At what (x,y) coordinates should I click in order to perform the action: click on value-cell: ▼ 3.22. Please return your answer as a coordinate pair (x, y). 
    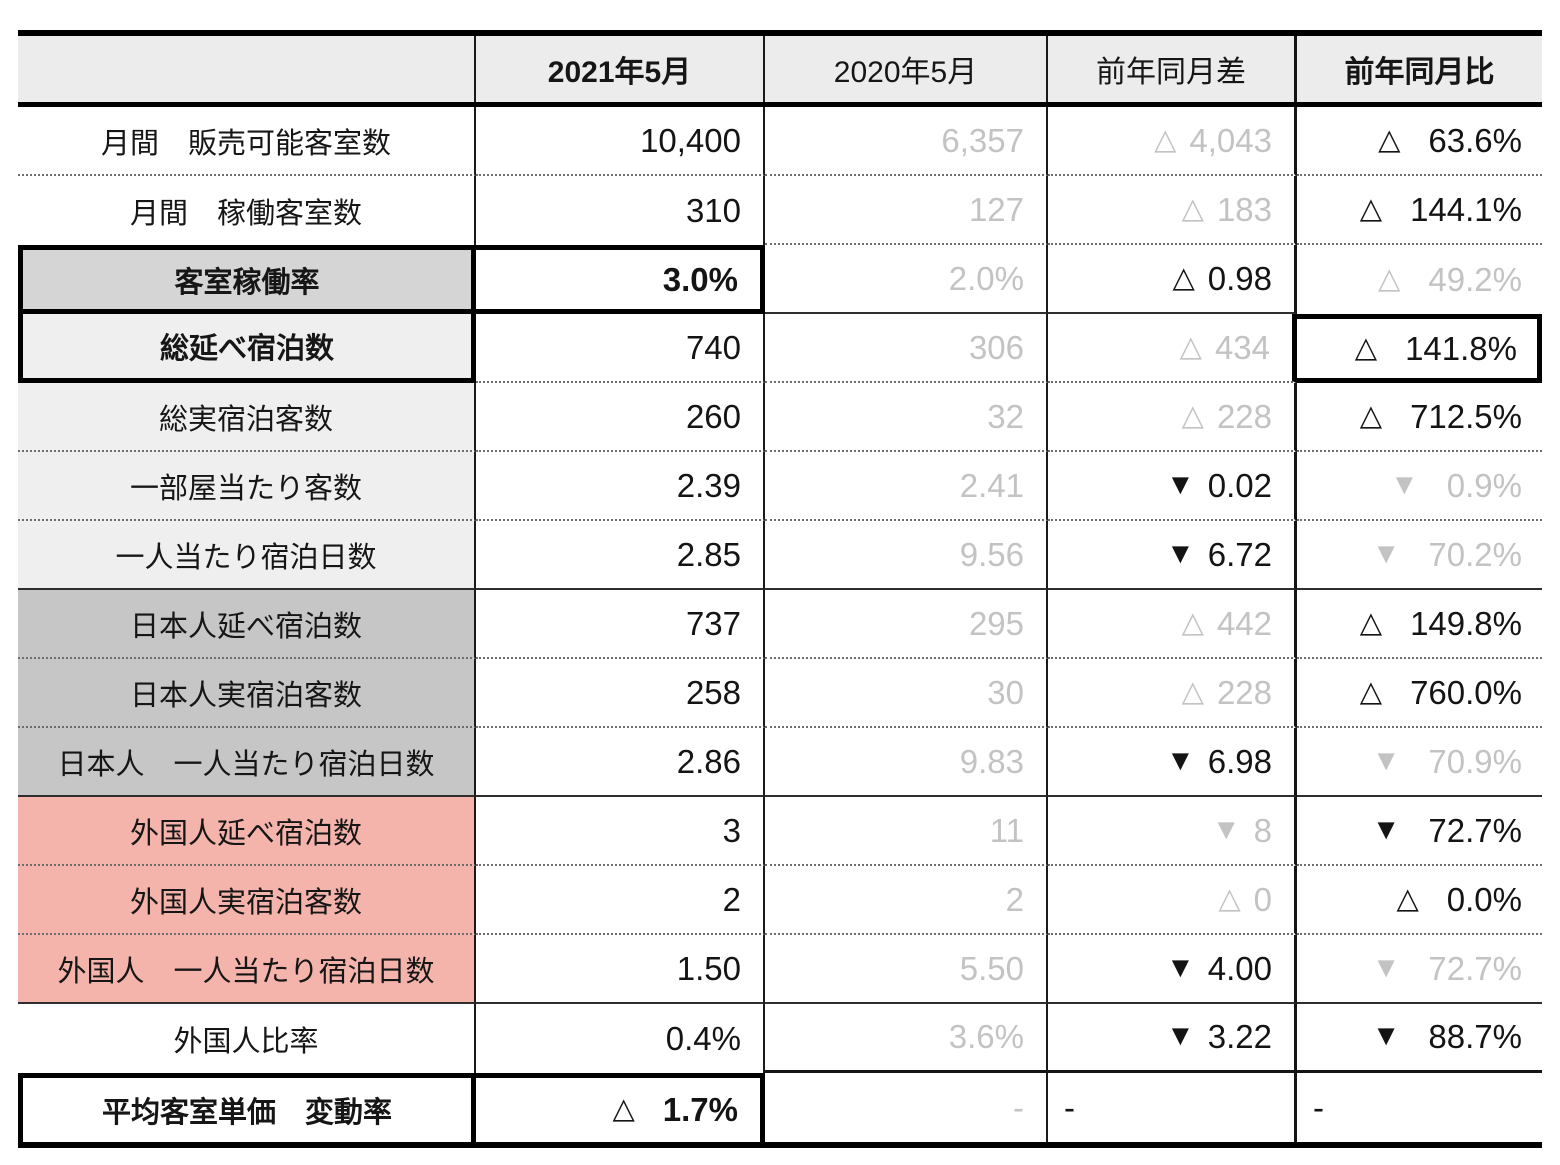
    Looking at the image, I should click on (1172, 1038).